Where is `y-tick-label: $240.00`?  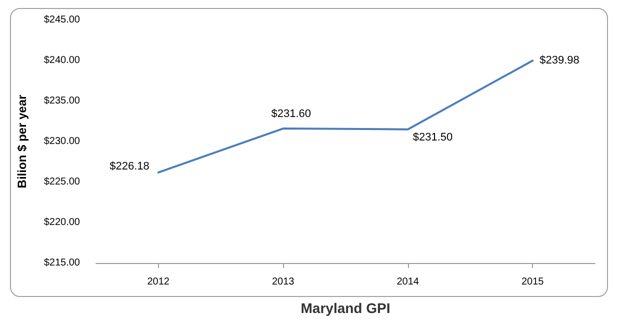
y-tick-label: $240.00 is located at coordinates (62, 60).